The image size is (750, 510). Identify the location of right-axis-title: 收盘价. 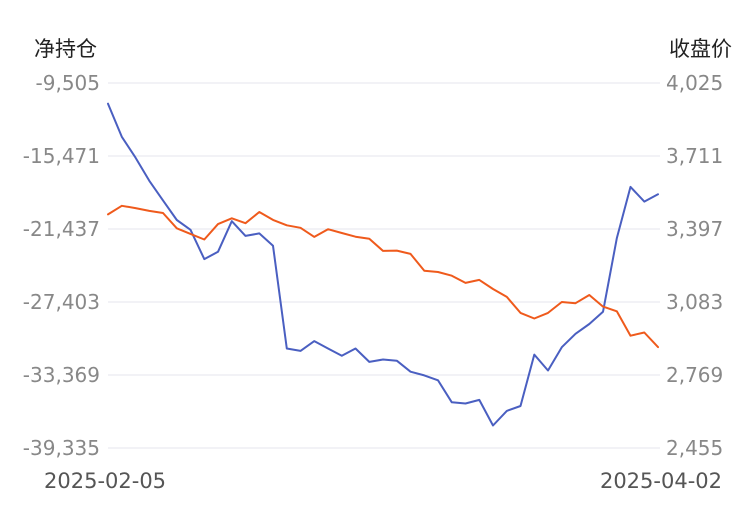
(700, 49).